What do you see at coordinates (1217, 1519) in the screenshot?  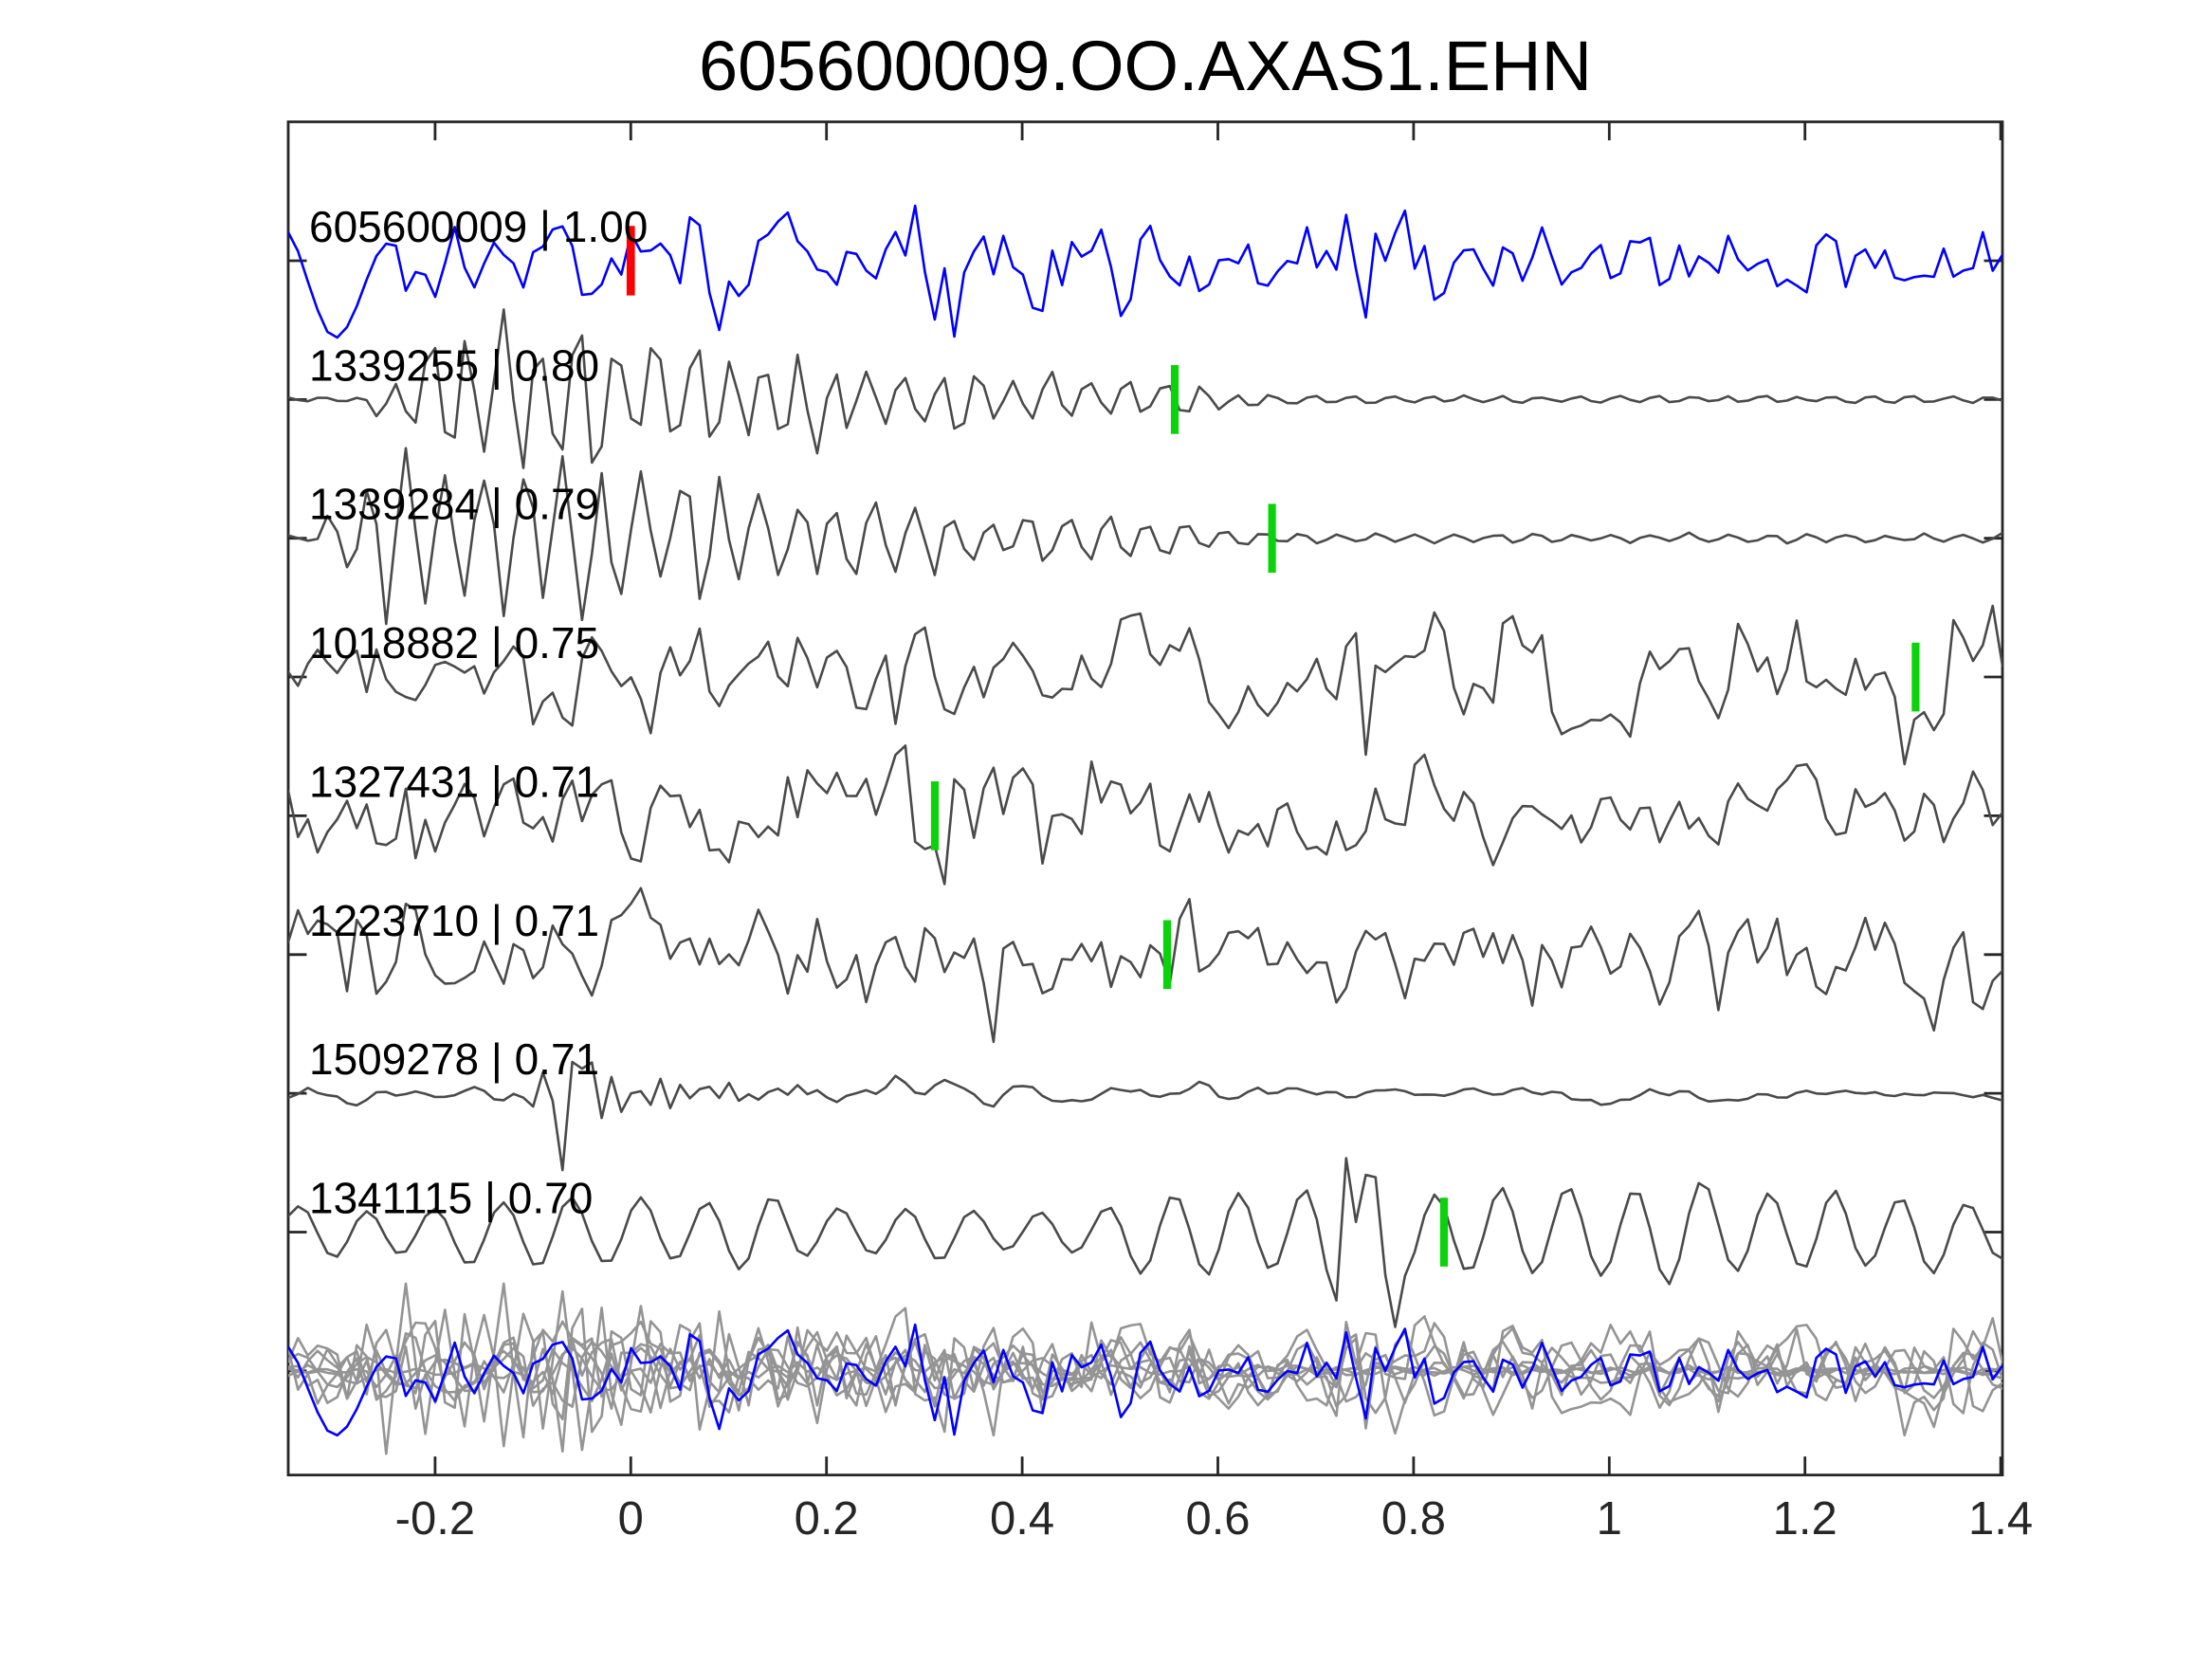 I see `svg-text: 0.6` at bounding box center [1217, 1519].